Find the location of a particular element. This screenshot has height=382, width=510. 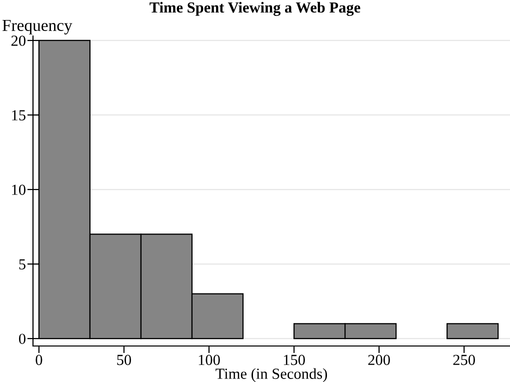

y-tick-label: 5 is located at coordinates (22, 264).